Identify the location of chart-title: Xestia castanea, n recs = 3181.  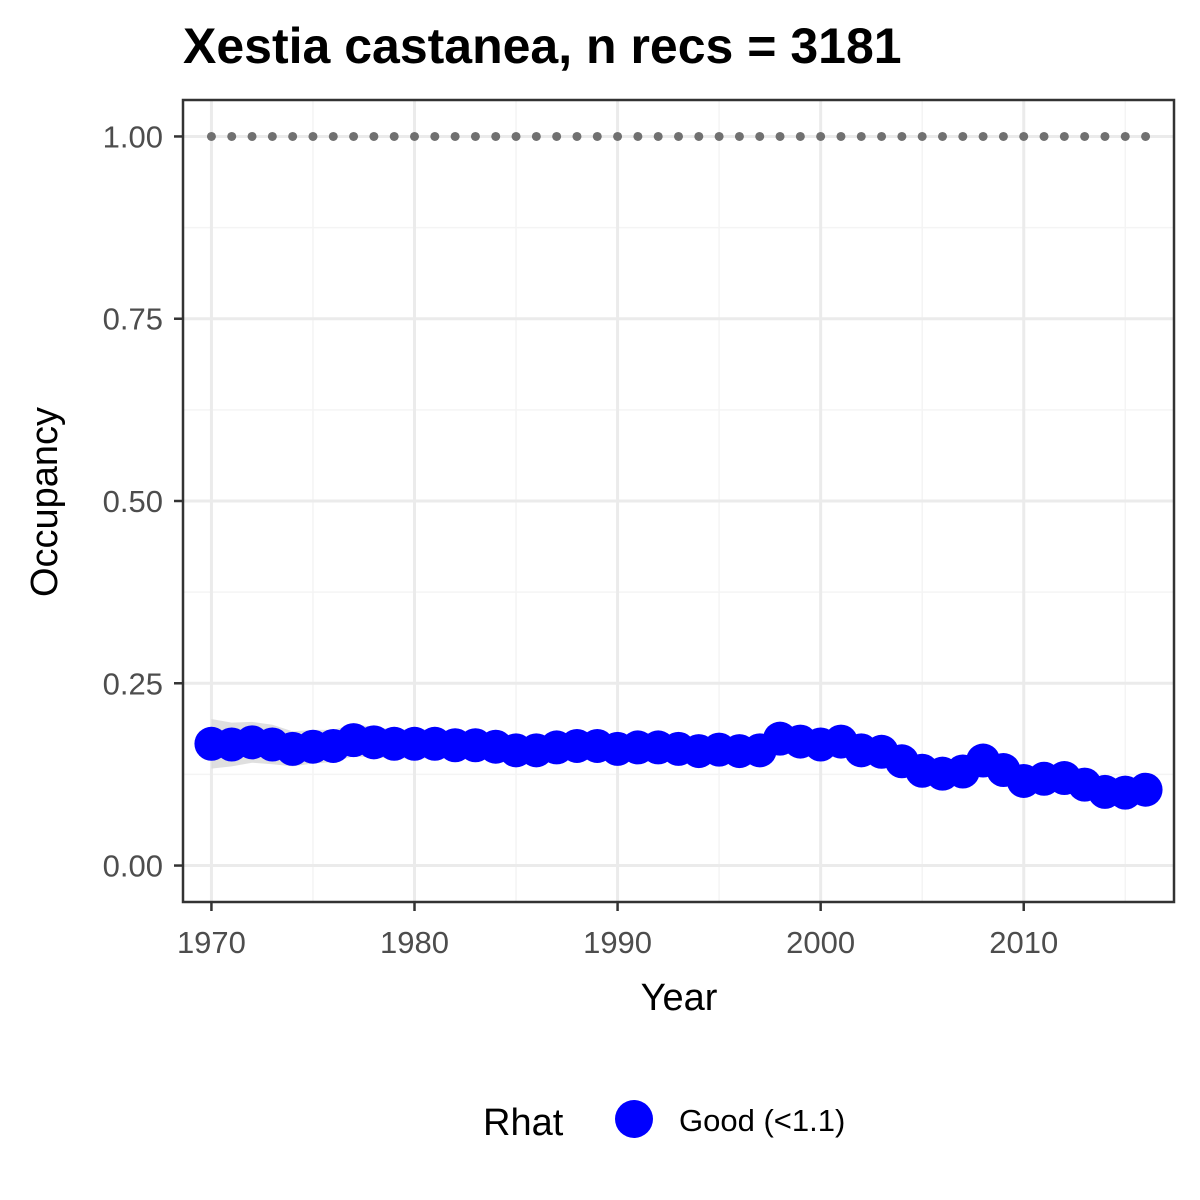
(542, 46).